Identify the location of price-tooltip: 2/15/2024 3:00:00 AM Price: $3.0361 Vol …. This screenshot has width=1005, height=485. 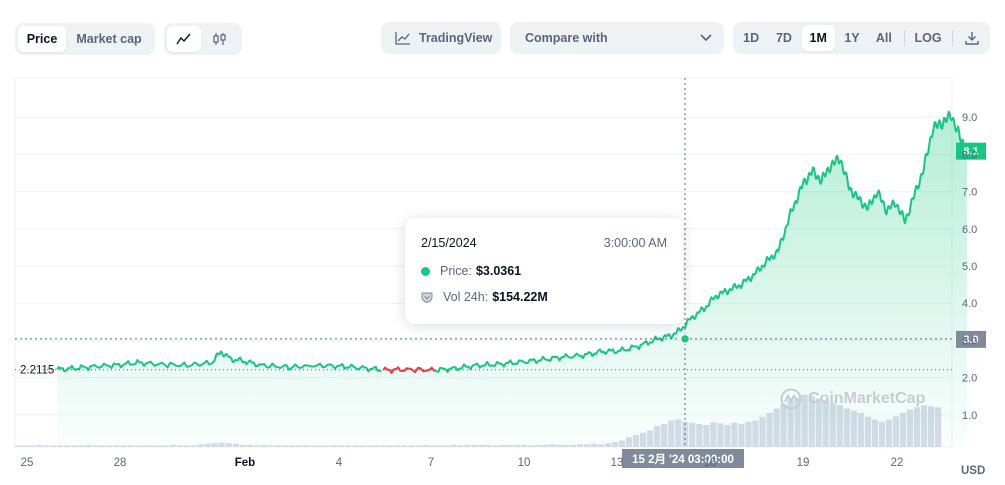
(544, 271).